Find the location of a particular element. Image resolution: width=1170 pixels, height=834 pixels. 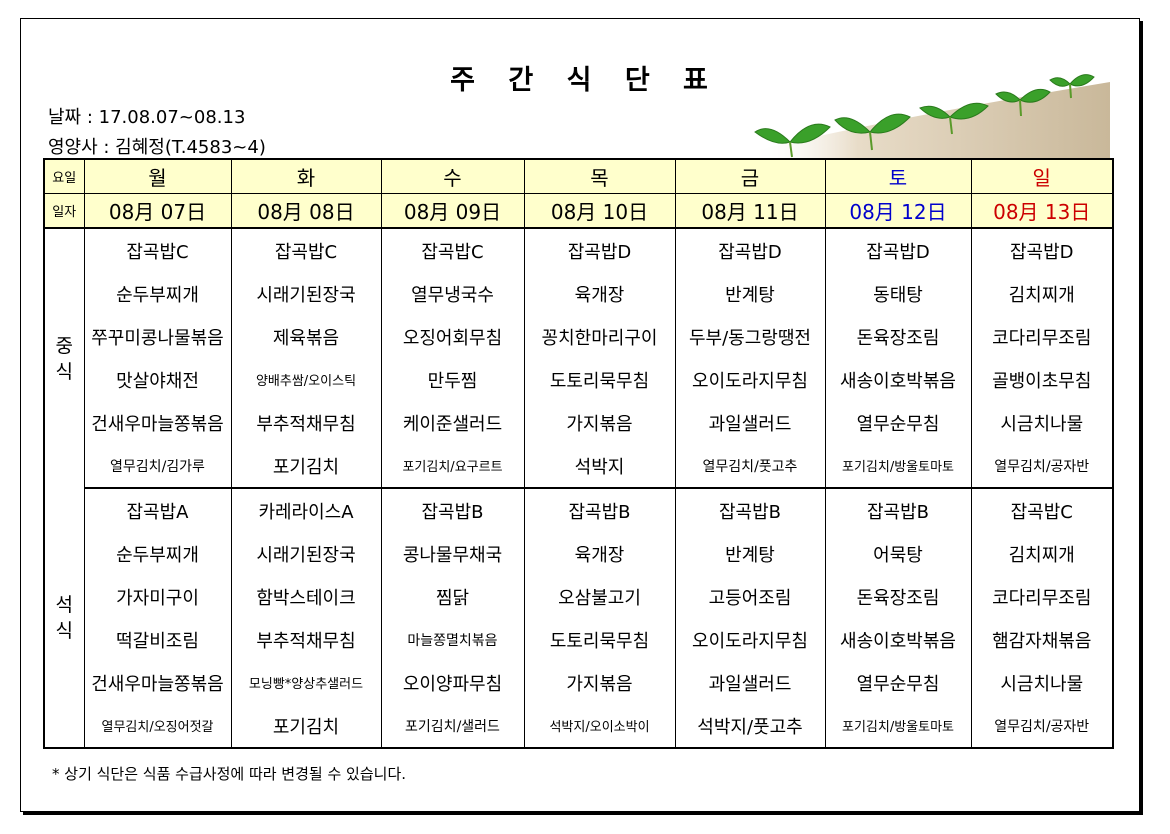

date-thu: 08月 10日 is located at coordinates (599, 211).